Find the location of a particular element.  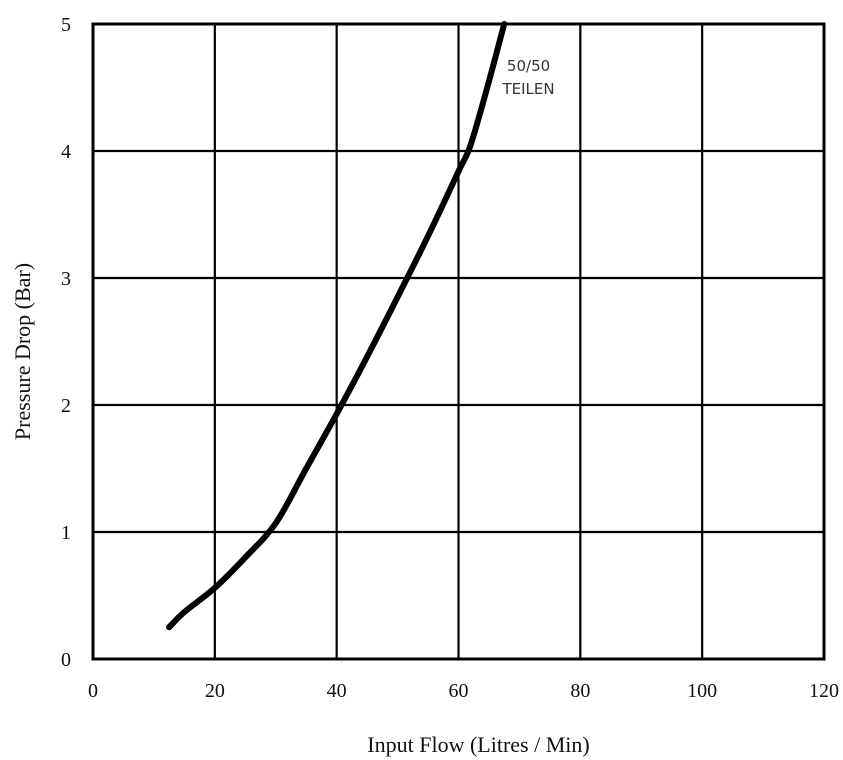

x-tick-label: 60 is located at coordinates (459, 691).